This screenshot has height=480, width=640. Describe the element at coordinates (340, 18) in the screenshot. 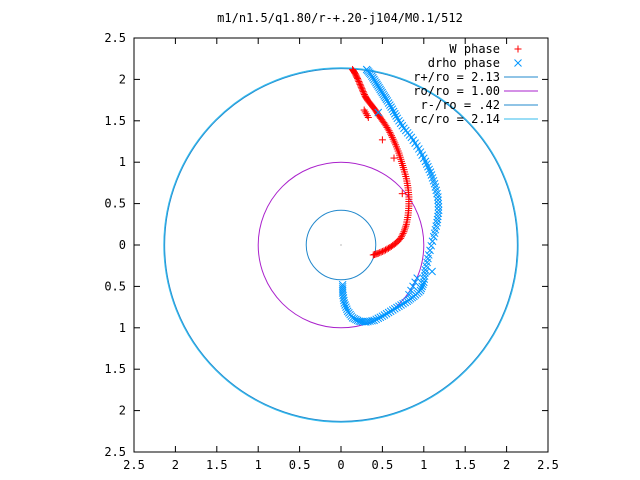

I see `chart-title: m1/n1.5/q1.80/r-+.20-j104/M0.1/512` at that location.